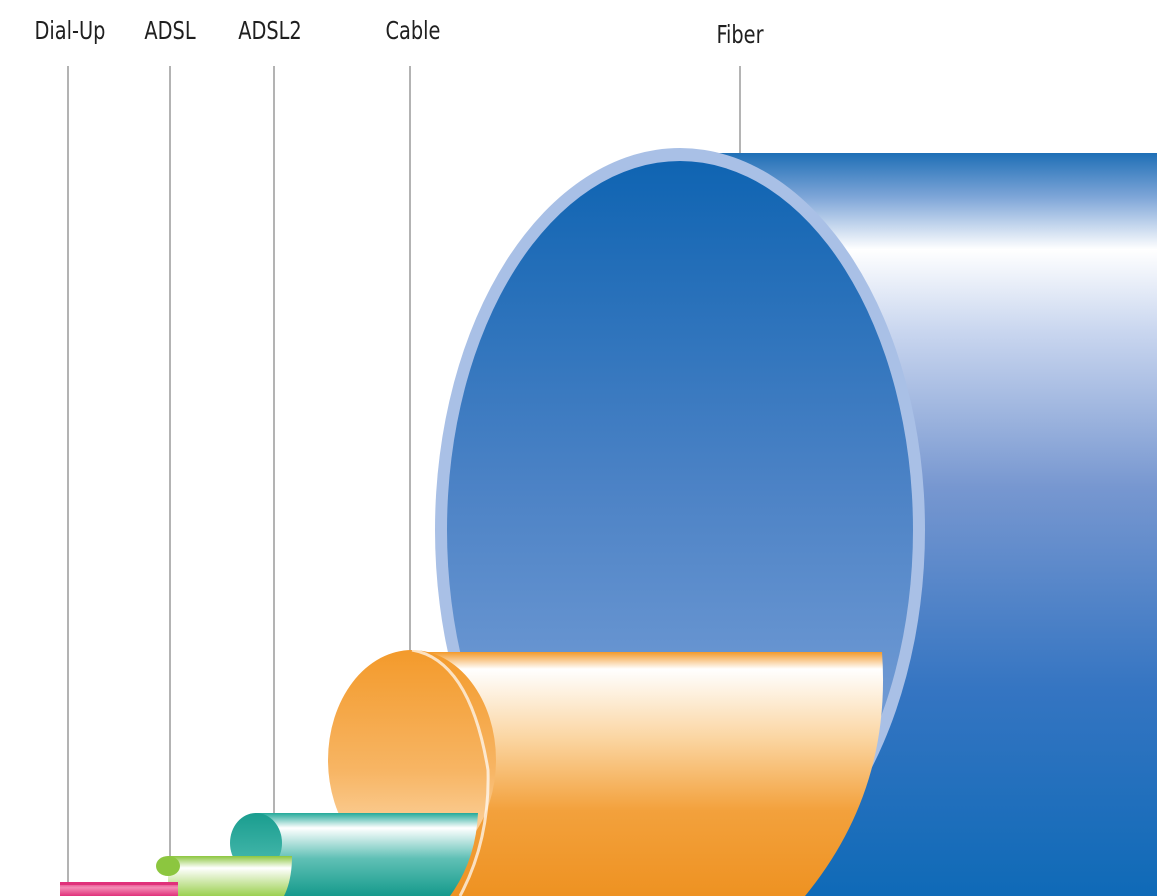 The height and width of the screenshot is (896, 1157). What do you see at coordinates (270, 30) in the screenshot?
I see `label-adsl2: ADSL2` at bounding box center [270, 30].